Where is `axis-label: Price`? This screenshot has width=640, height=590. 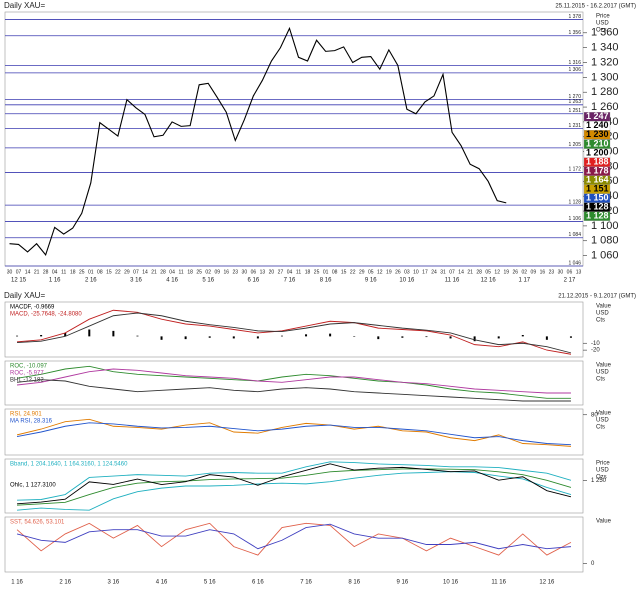 axis-label: Price is located at coordinates (603, 17).